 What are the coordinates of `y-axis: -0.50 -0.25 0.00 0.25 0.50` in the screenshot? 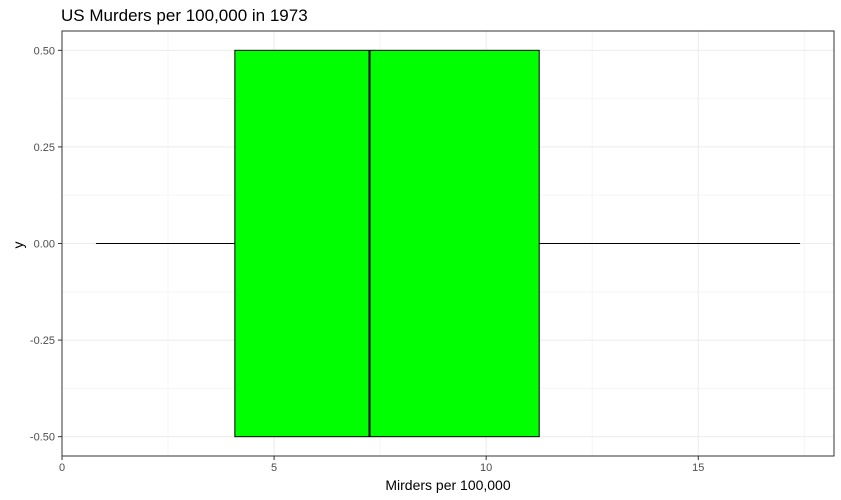 It's located at (46, 244).